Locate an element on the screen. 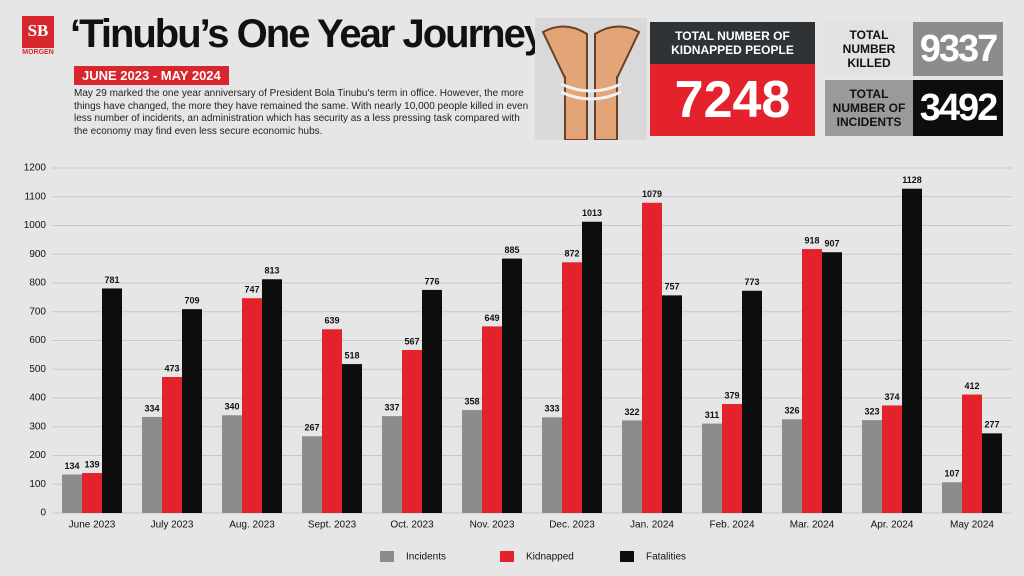 This screenshot has height=576, width=1024. value-label: 322 is located at coordinates (631, 412).